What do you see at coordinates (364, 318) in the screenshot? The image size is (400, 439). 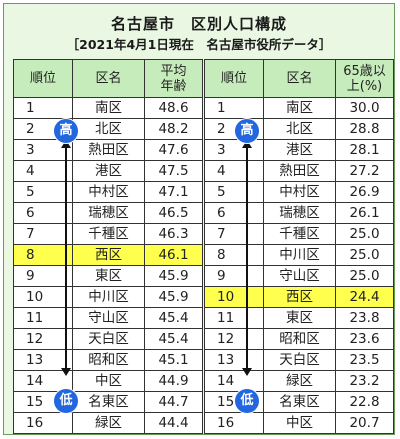 I see `over65-cell: 23.8` at bounding box center [364, 318].